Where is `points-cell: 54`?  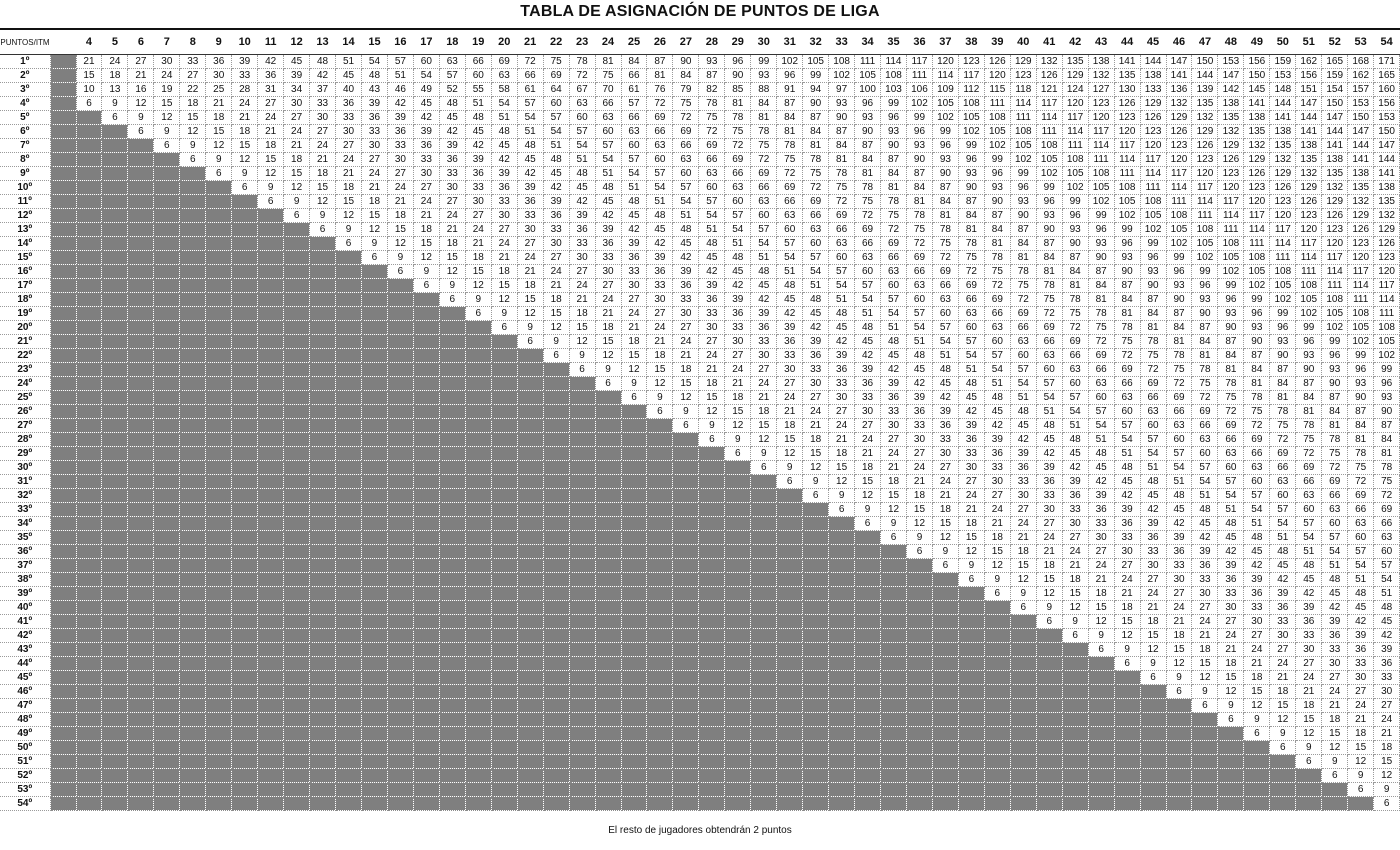
points-cell: 54 is located at coordinates (1075, 411).